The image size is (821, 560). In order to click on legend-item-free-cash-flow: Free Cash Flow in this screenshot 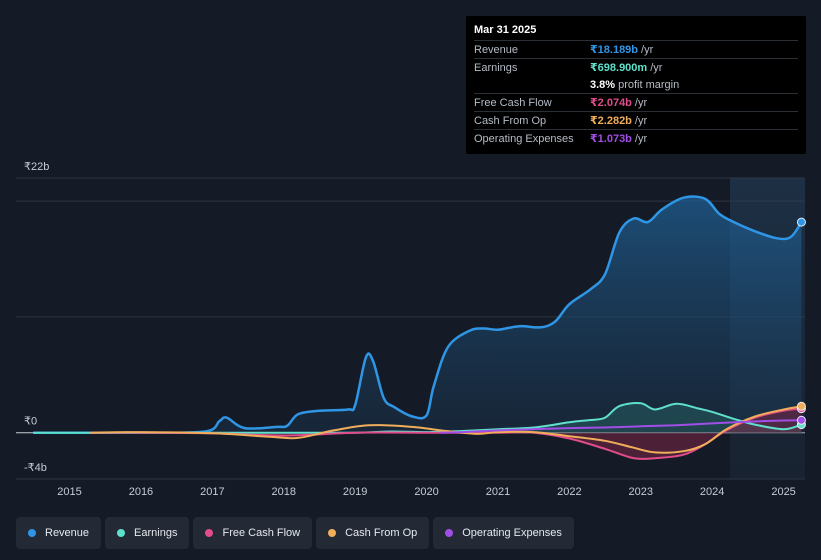, I will do `click(253, 533)`.